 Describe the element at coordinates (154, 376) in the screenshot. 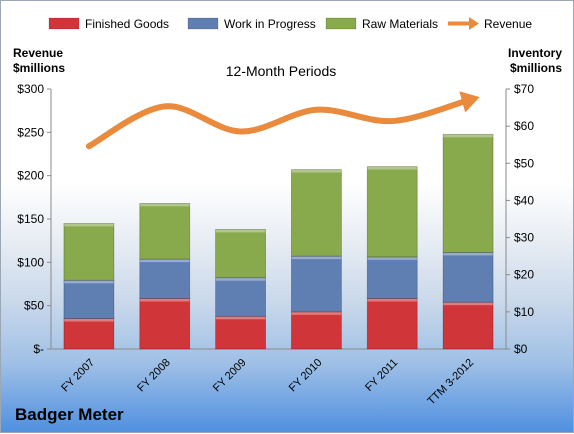

I see `x-tick-label: FY 2008` at that location.